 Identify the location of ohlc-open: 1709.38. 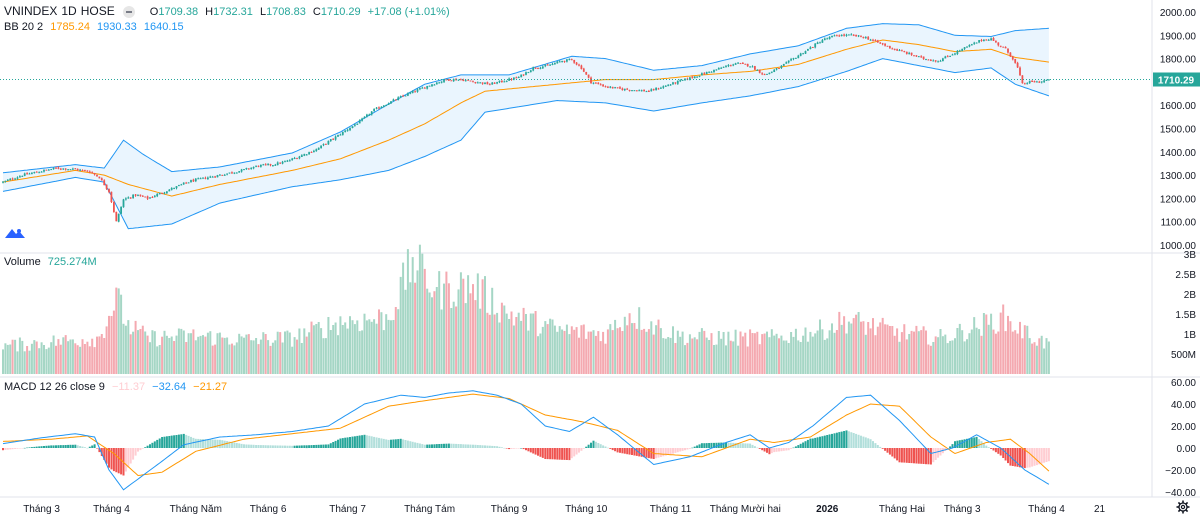
(178, 12).